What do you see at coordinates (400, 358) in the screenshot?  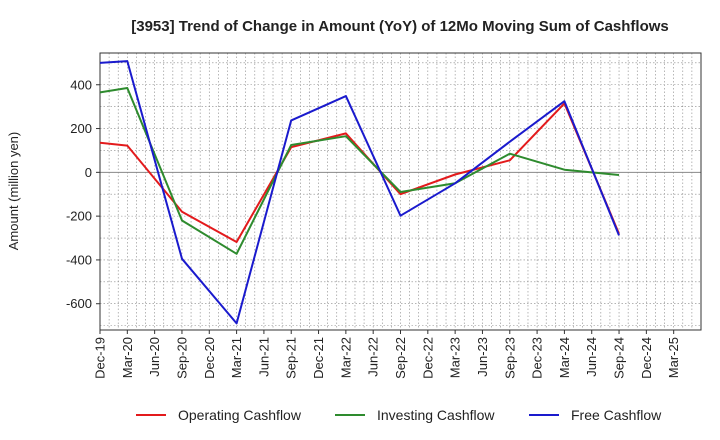 I see `x-tick-label: Sep-22` at bounding box center [400, 358].